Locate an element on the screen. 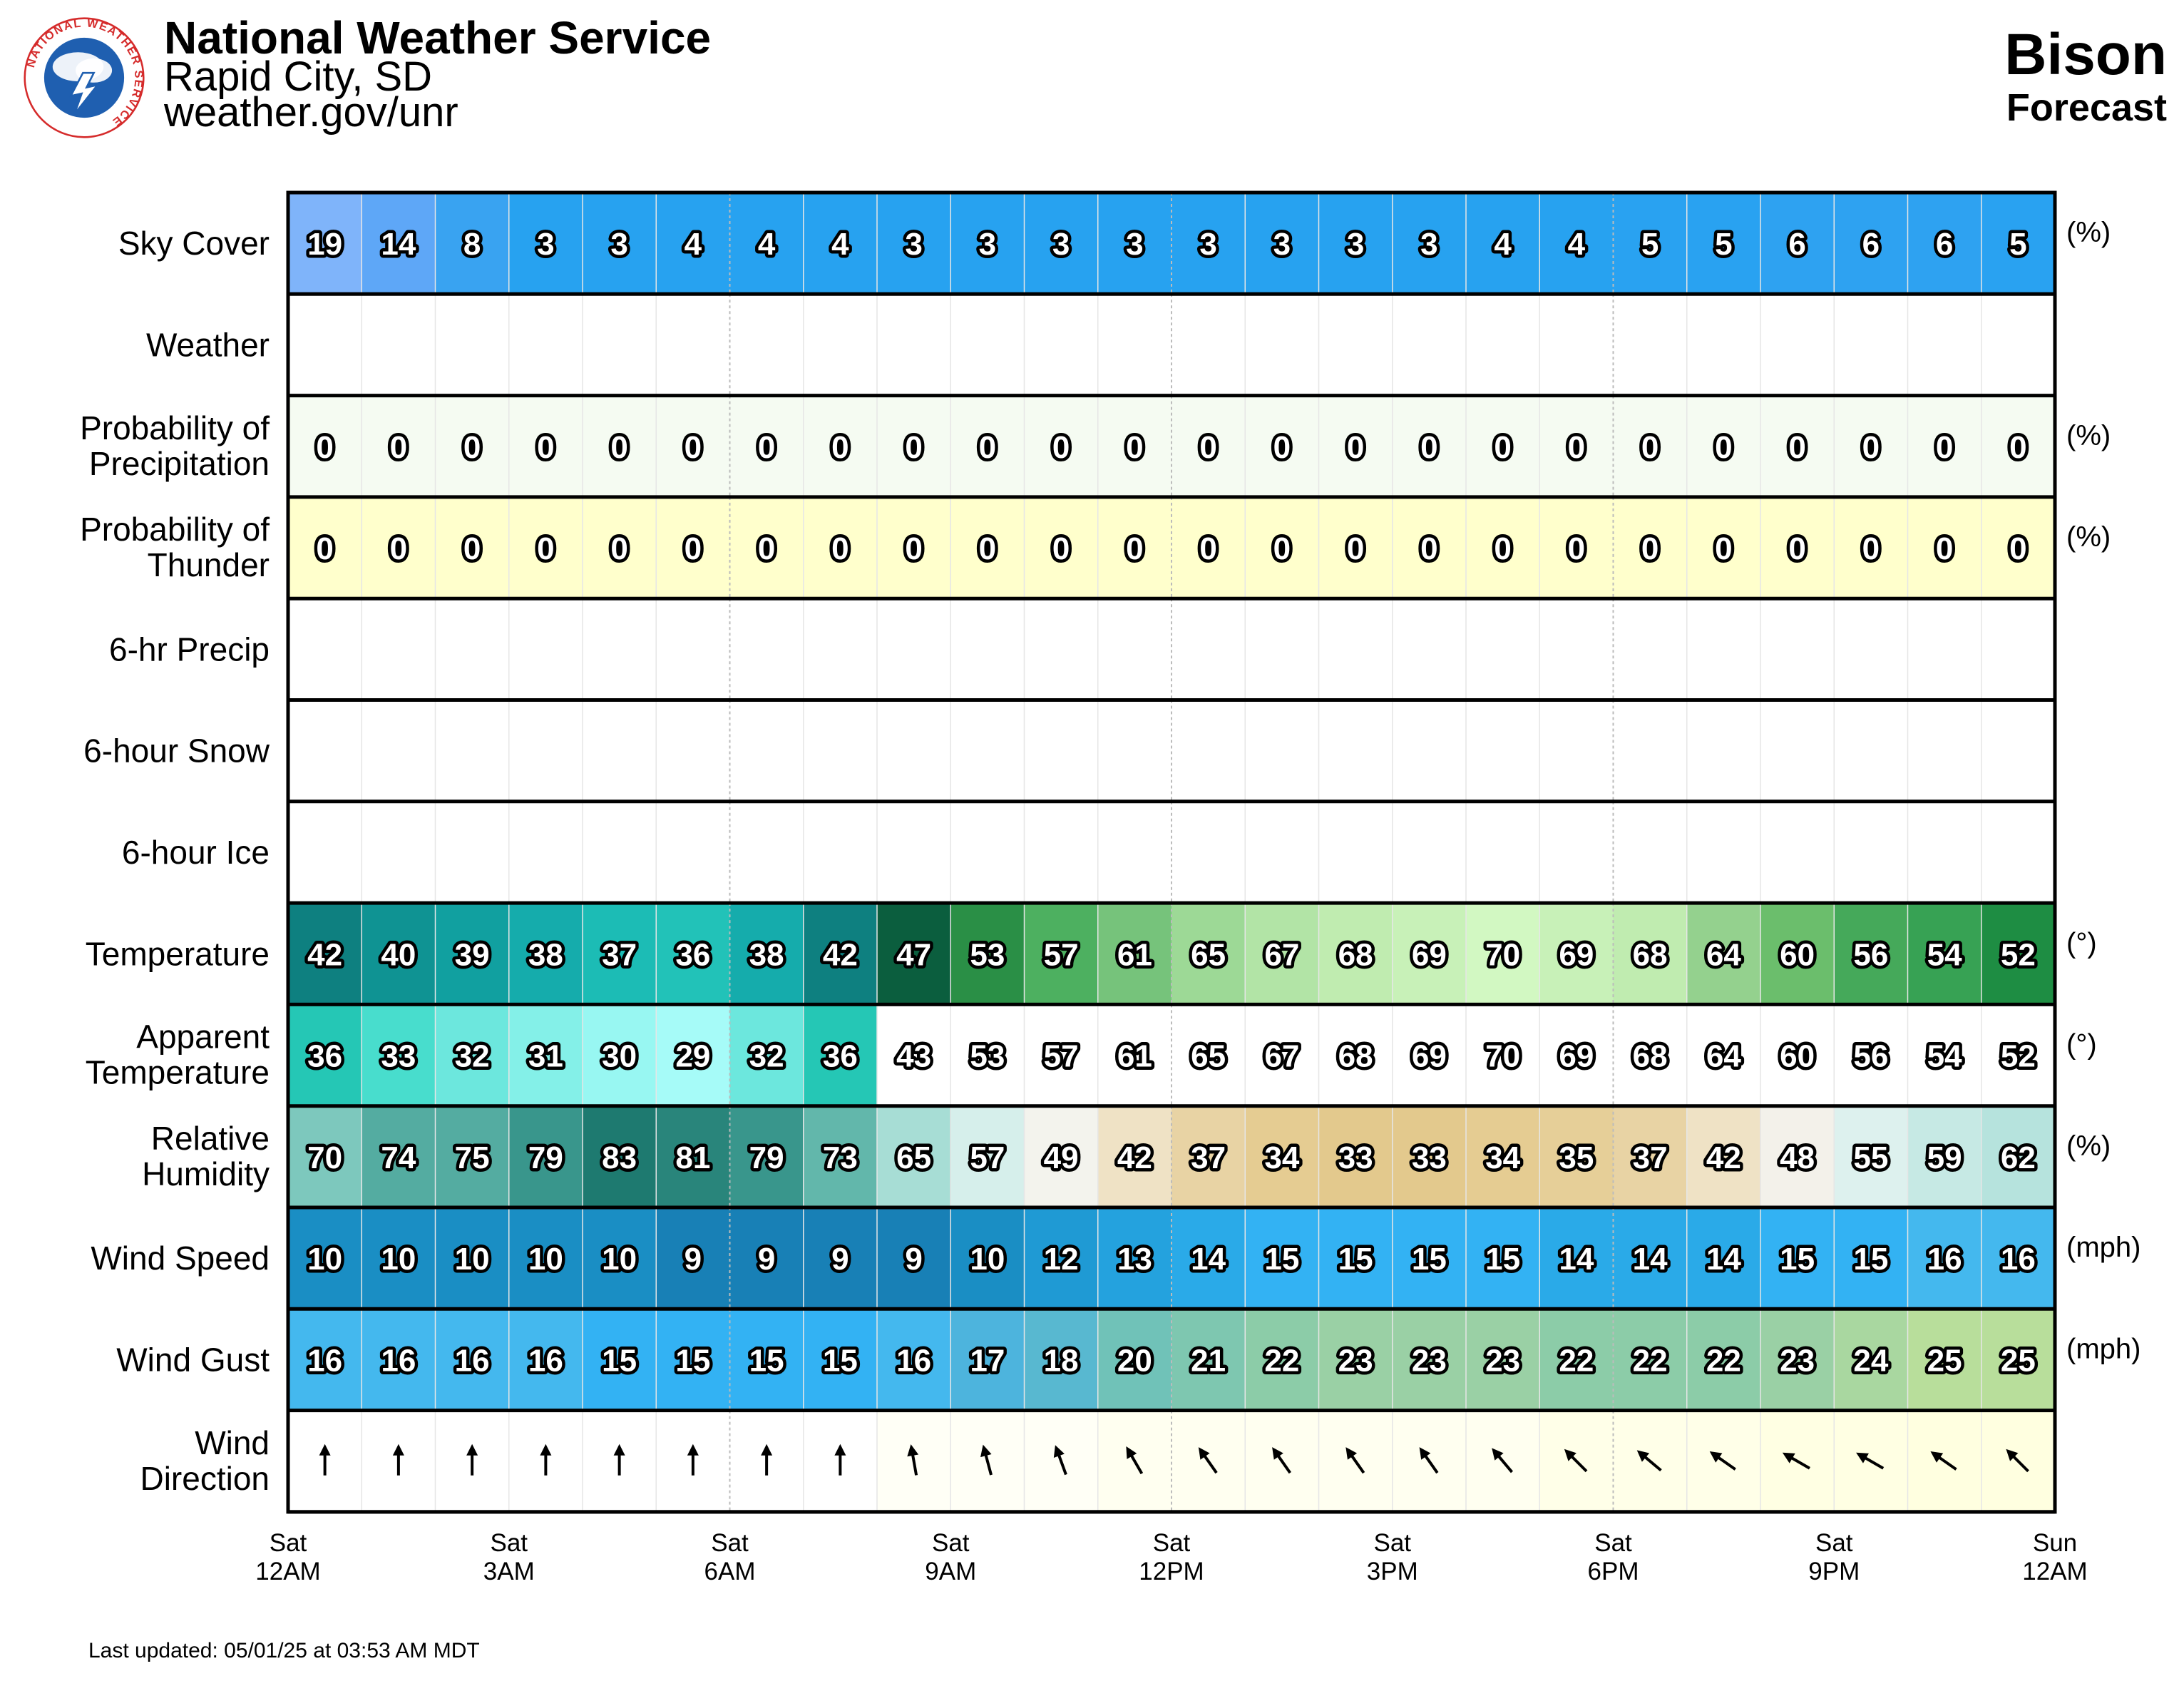 Image resolution: width=2184 pixels, height=1681 pixels. cell-value: 57 is located at coordinates (987, 1157).